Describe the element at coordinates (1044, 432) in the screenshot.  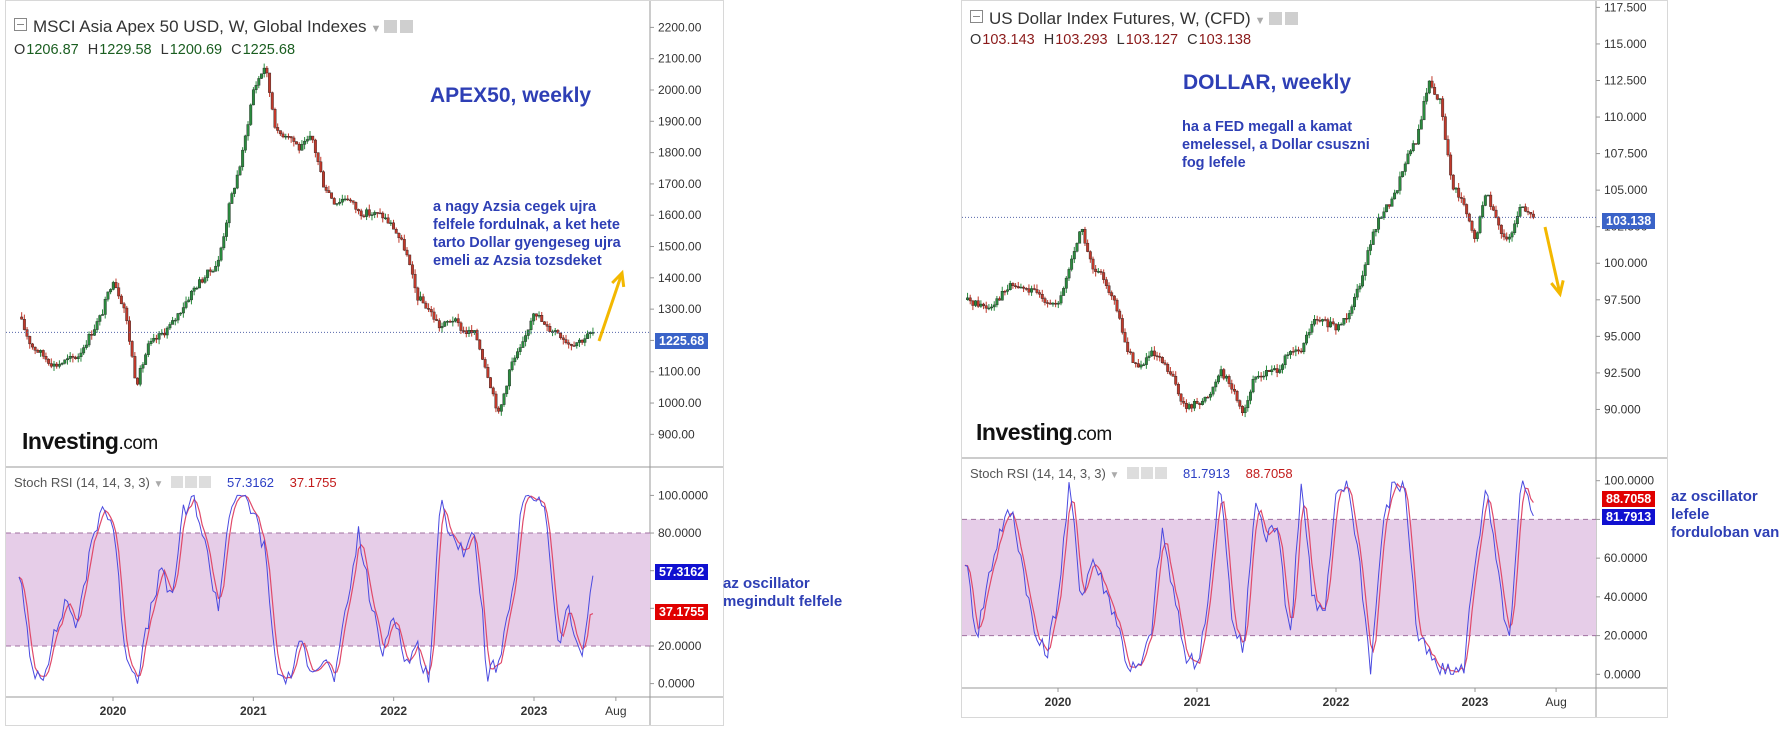
I see `investing-logo: Investing.com` at that location.